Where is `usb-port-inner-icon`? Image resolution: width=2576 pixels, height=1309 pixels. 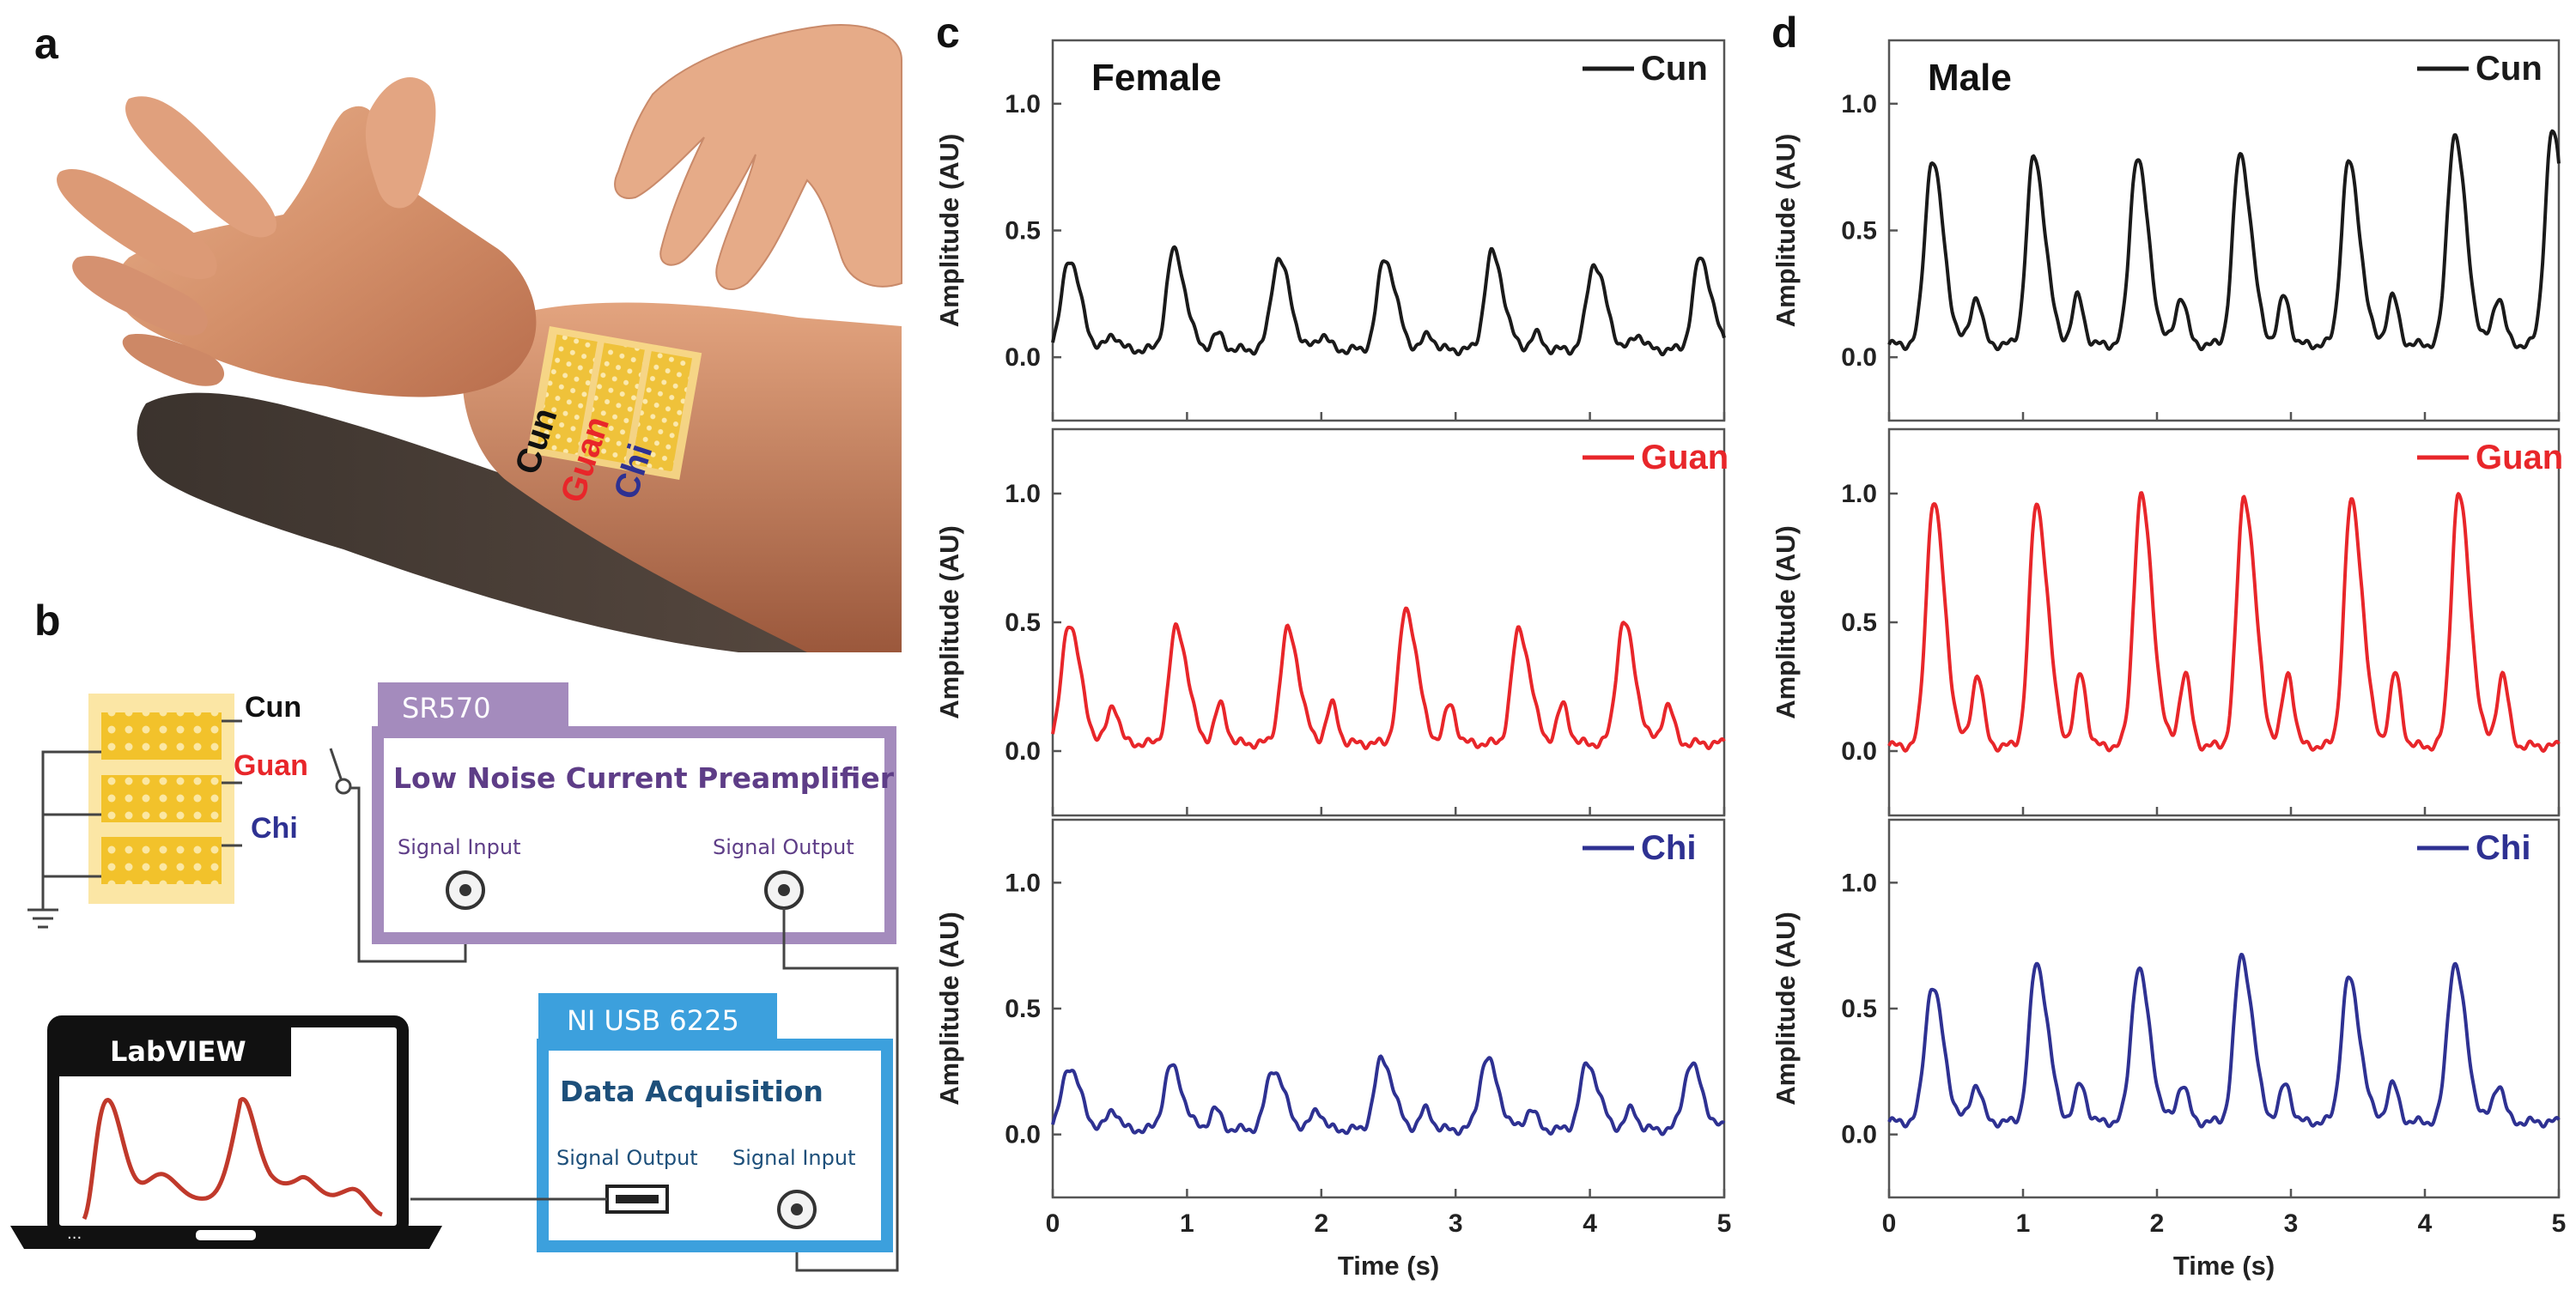
usb-port-inner-icon is located at coordinates (638, 1199).